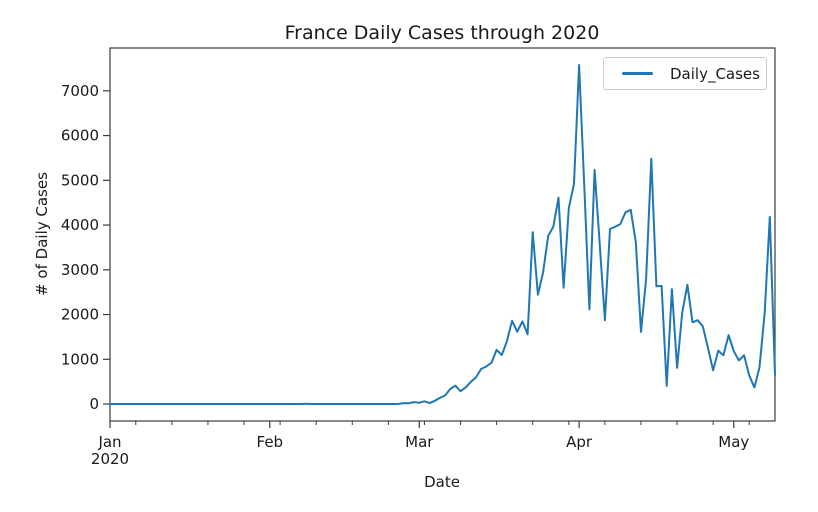  Describe the element at coordinates (80, 270) in the screenshot. I see `y-tick-label: 3000` at that location.